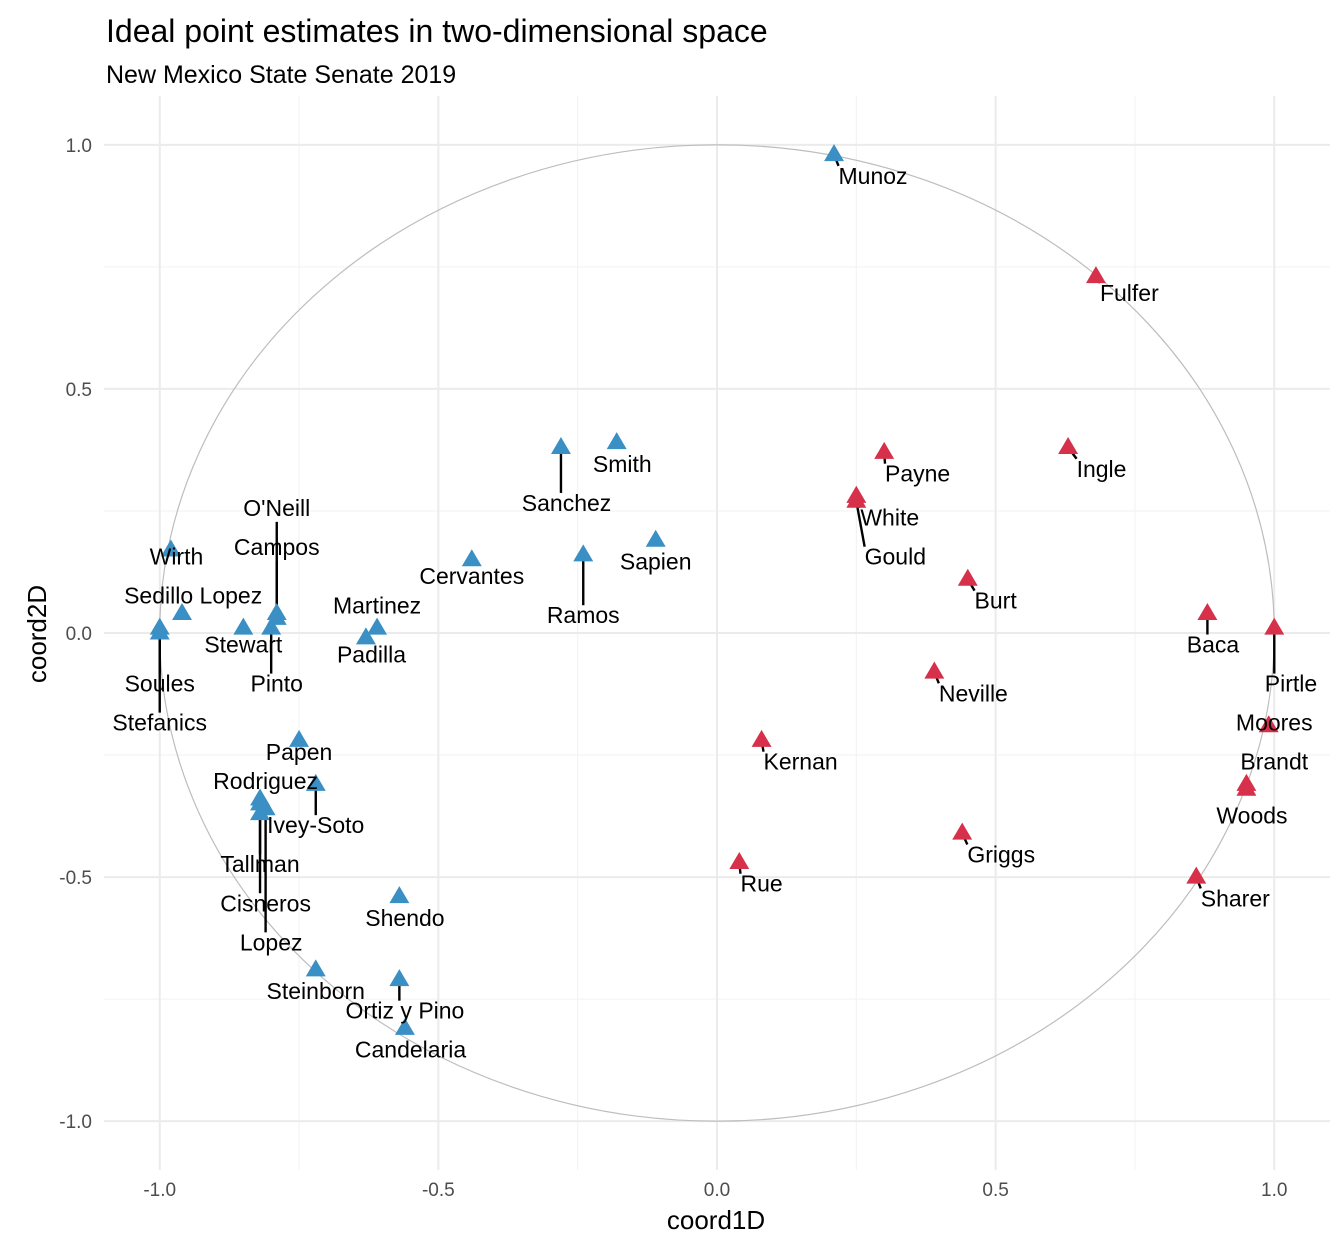 This screenshot has width=1344, height=1248. I want to click on point-label: Smith, so click(622, 464).